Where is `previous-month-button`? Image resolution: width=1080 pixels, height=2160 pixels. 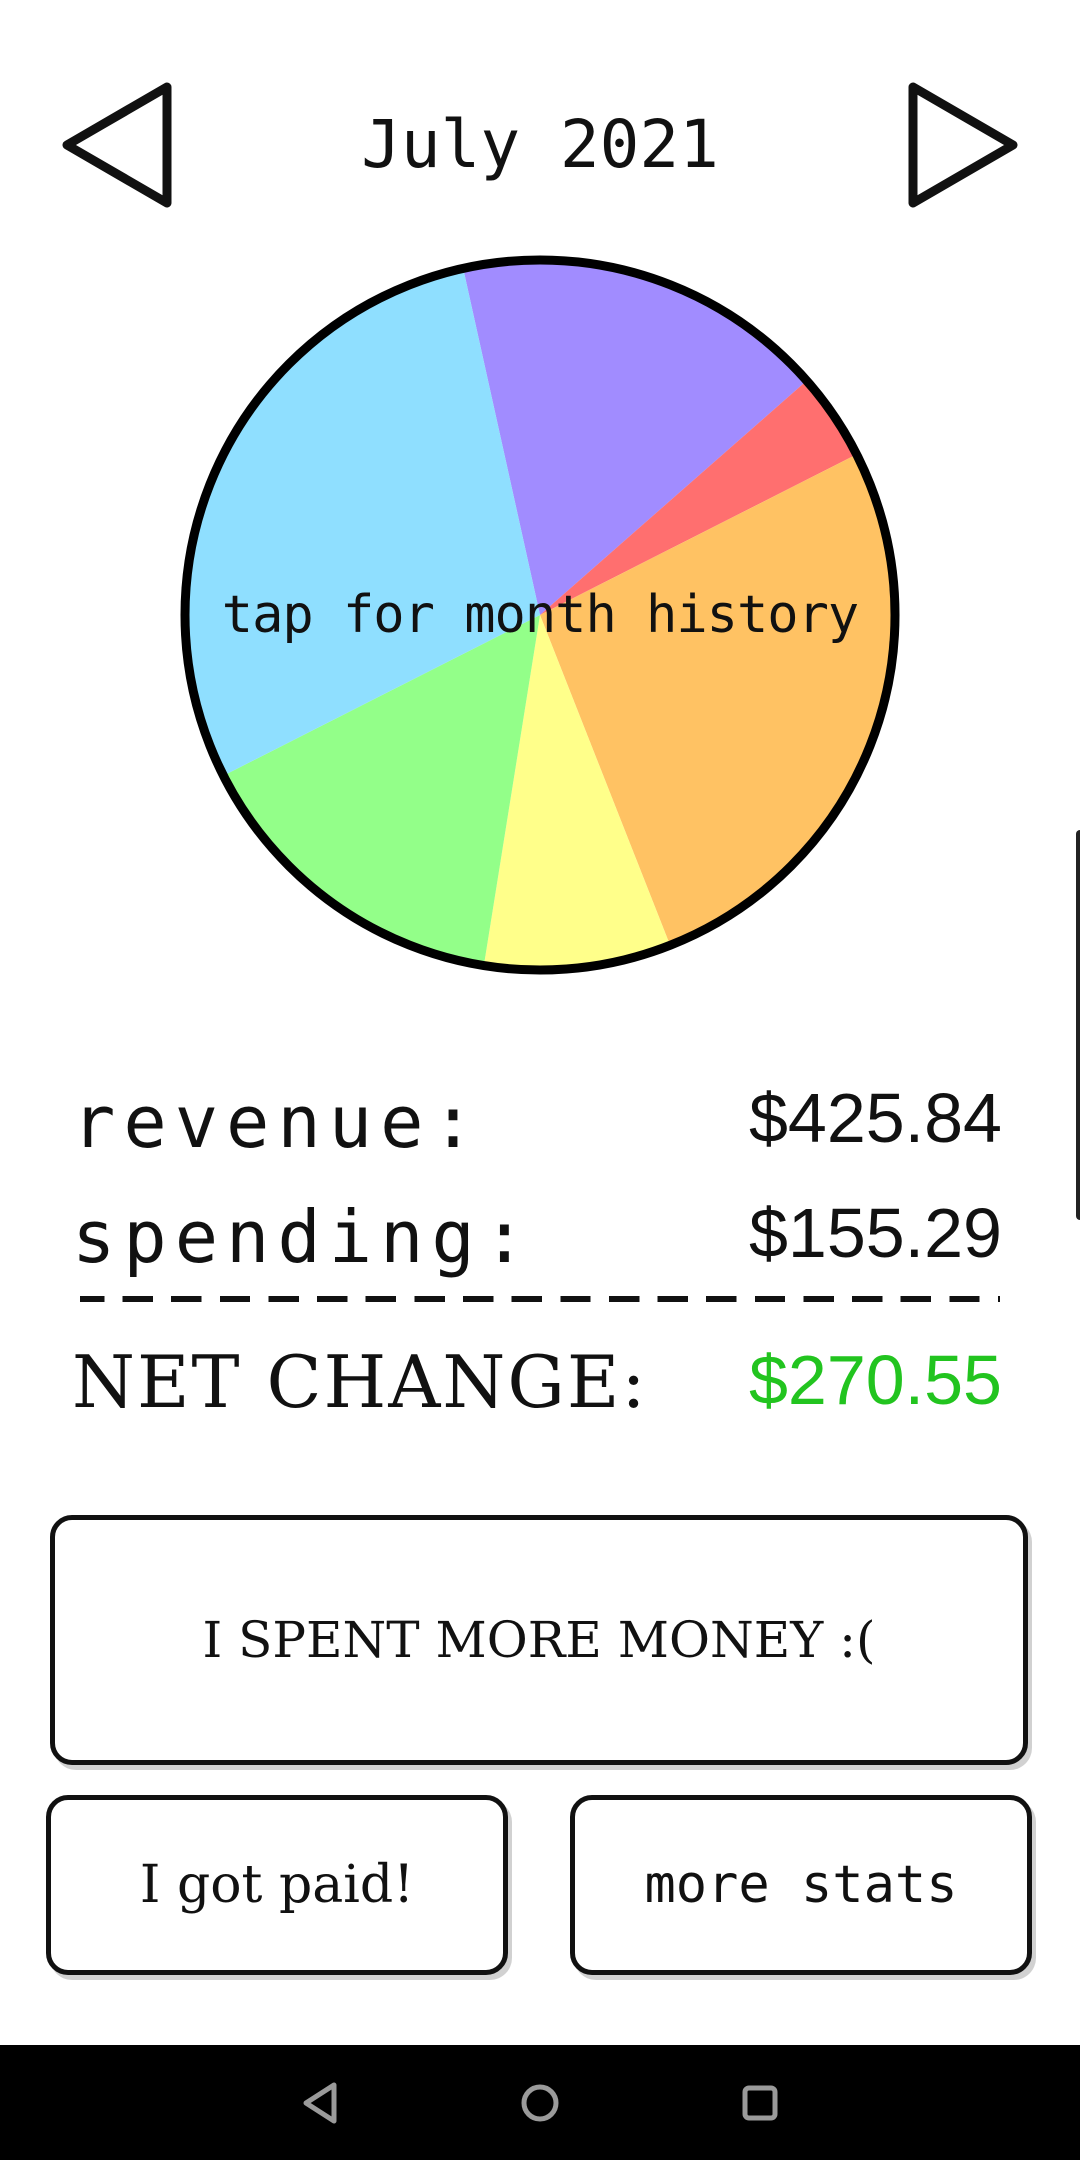
previous-month-button is located at coordinates (120, 145).